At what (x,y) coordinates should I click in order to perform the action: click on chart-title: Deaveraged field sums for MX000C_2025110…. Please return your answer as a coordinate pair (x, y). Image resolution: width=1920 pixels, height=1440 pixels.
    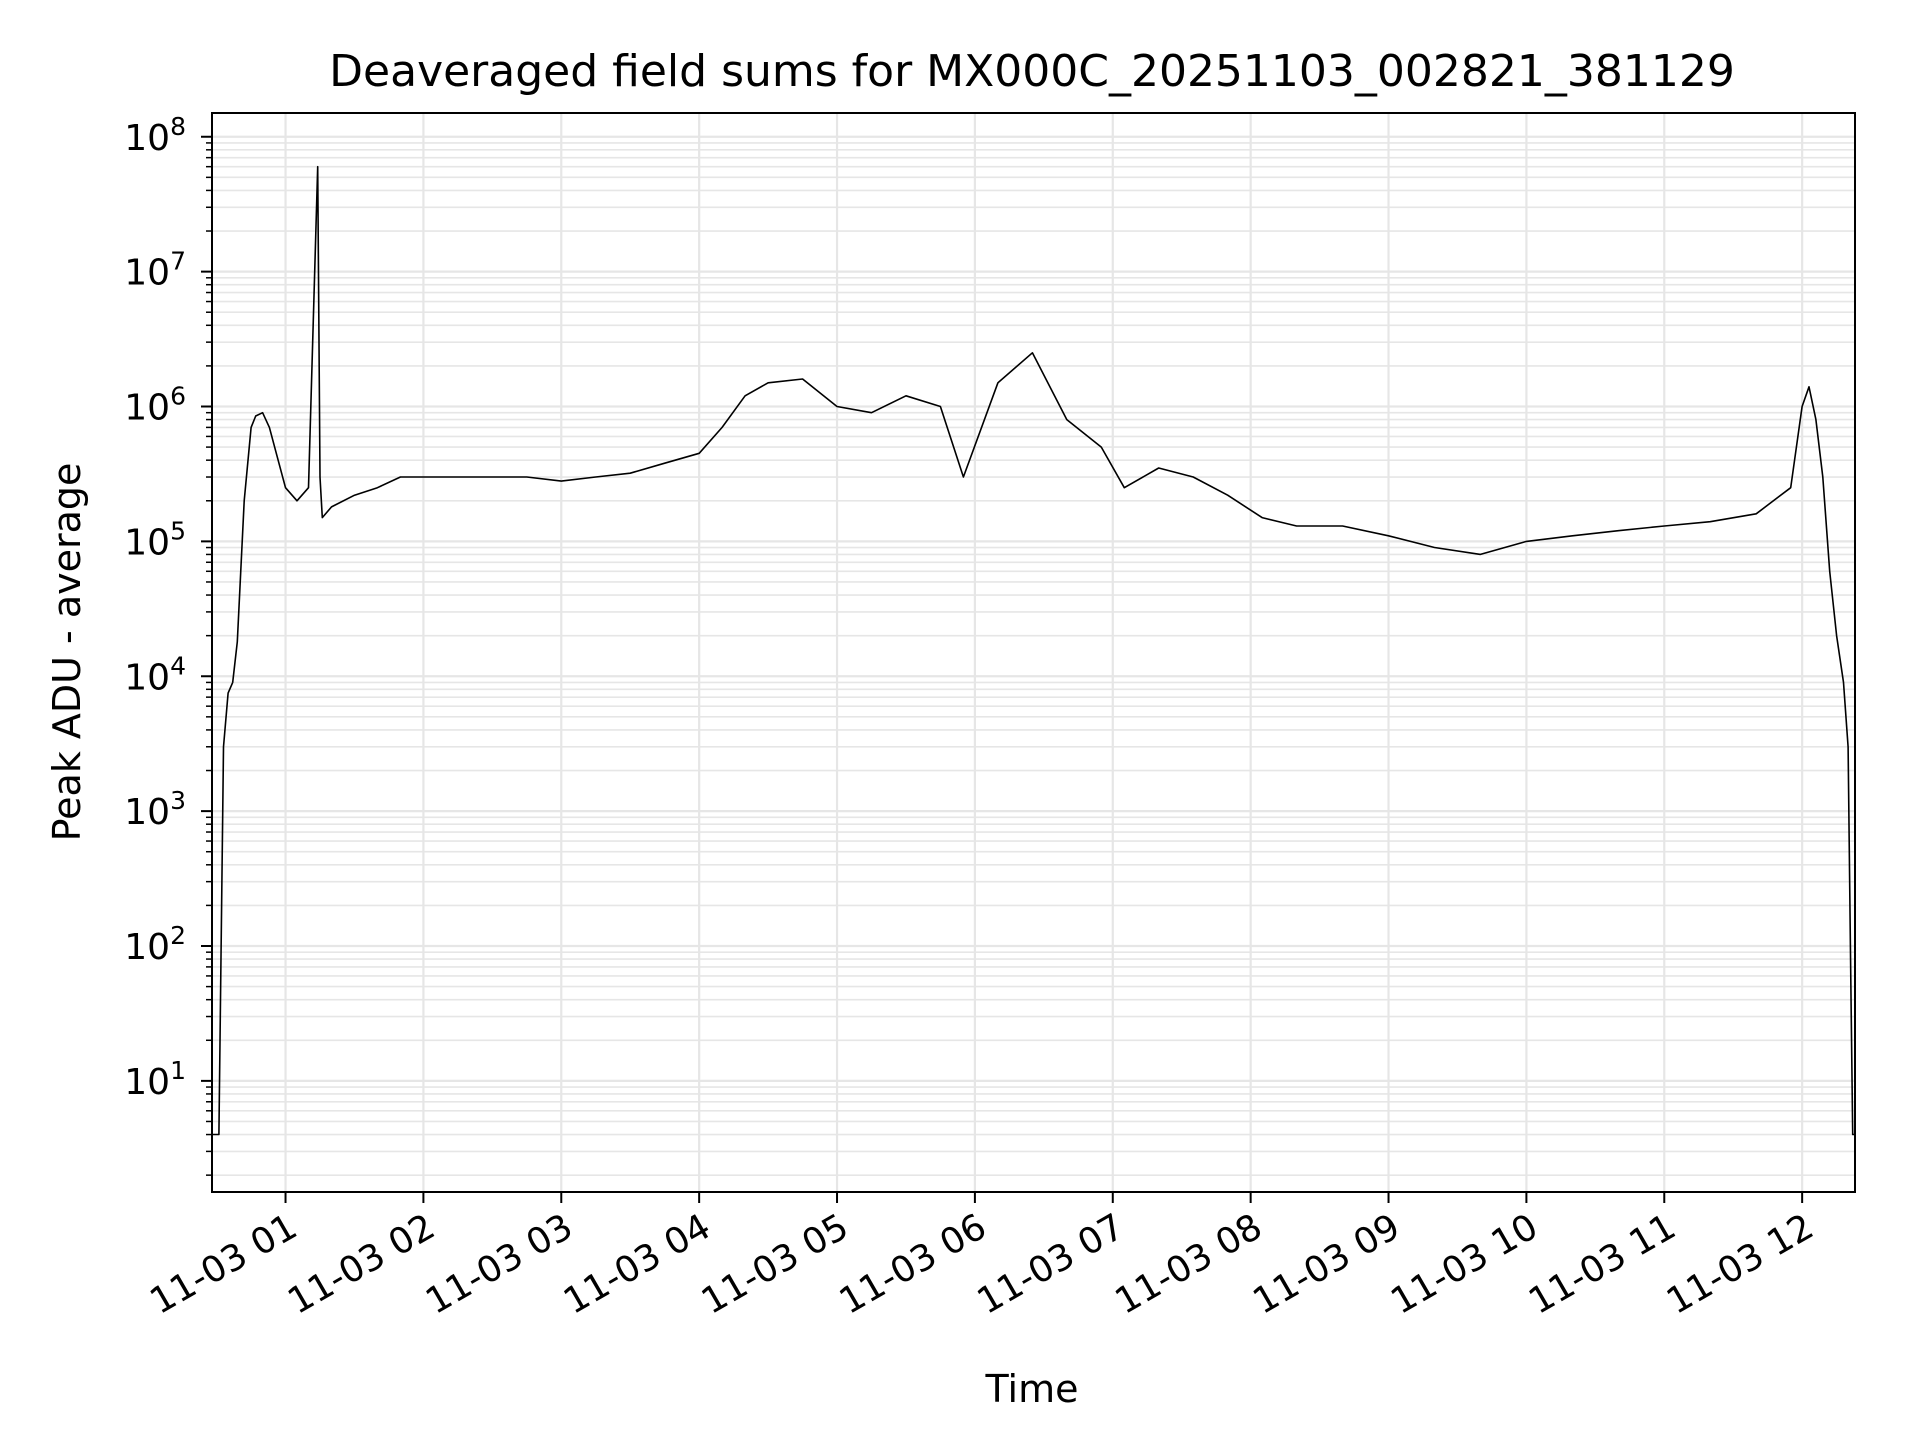
    Looking at the image, I should click on (1032, 71).